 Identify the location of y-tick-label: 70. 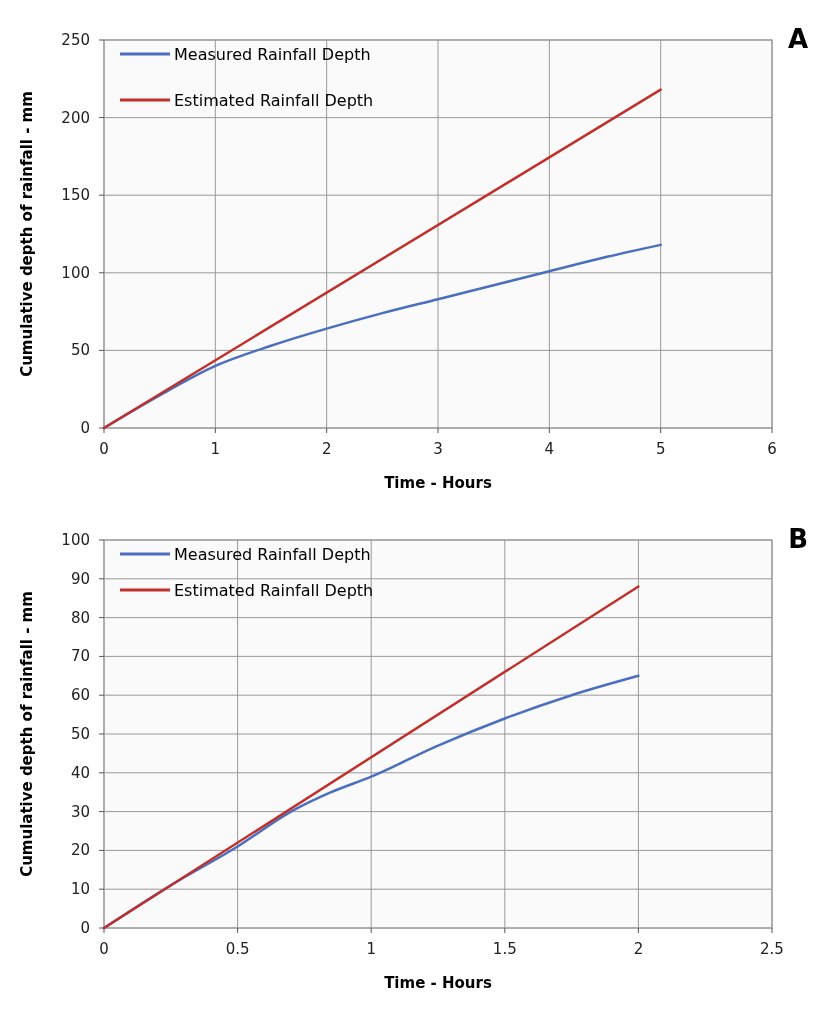
(80, 656).